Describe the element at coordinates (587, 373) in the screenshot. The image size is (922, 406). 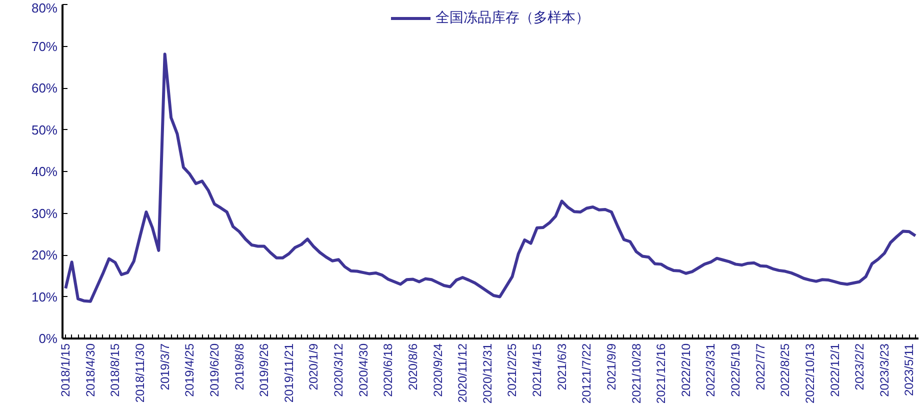
I see `x-tick-label: 20121/7/22` at that location.